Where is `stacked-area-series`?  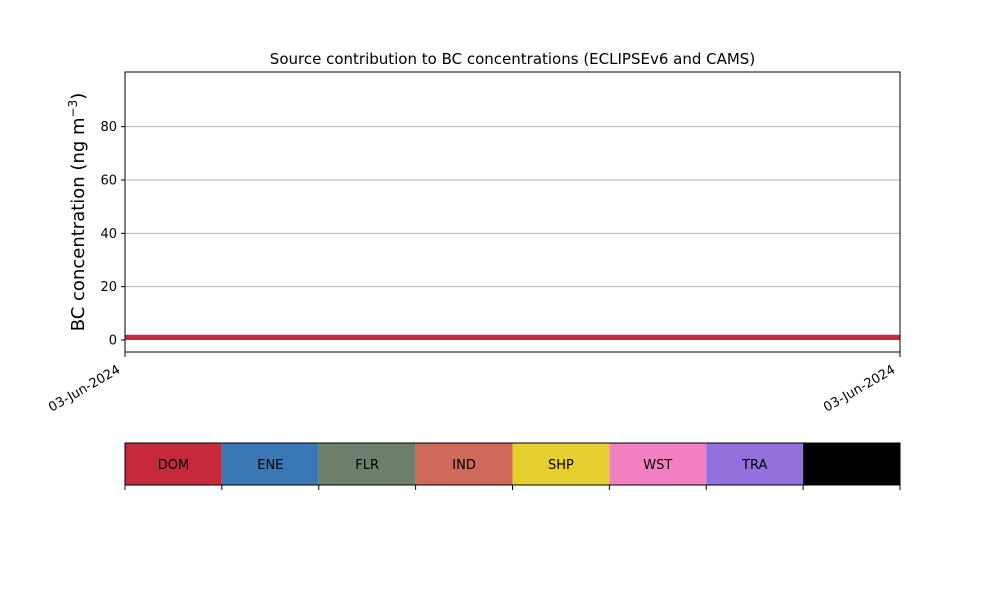 stacked-area-series is located at coordinates (512, 337).